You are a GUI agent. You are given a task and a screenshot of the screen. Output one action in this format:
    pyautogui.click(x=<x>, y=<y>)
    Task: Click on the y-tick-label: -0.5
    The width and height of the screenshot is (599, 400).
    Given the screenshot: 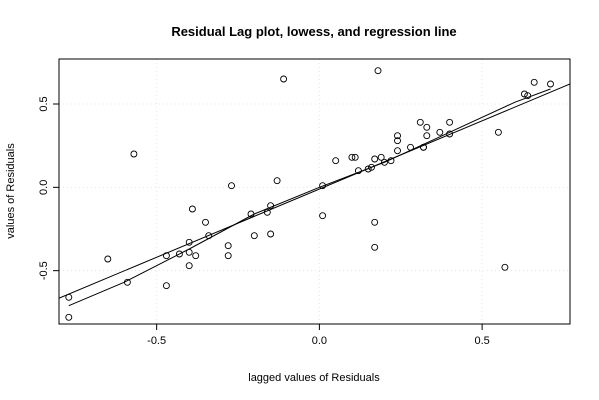 What is the action you would take?
    pyautogui.click(x=44, y=270)
    